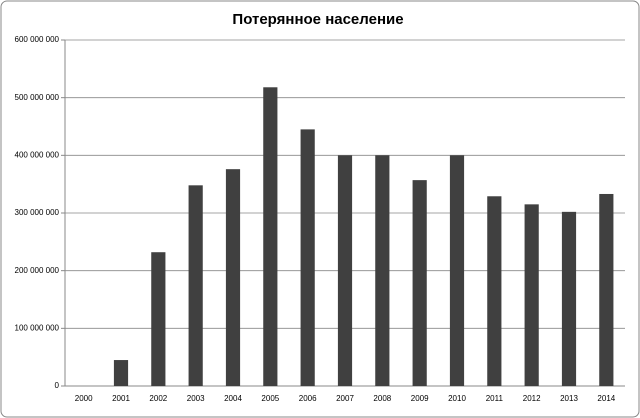 Image resolution: width=640 pixels, height=418 pixels. What do you see at coordinates (121, 398) in the screenshot?
I see `x-tick-label: 2001` at bounding box center [121, 398].